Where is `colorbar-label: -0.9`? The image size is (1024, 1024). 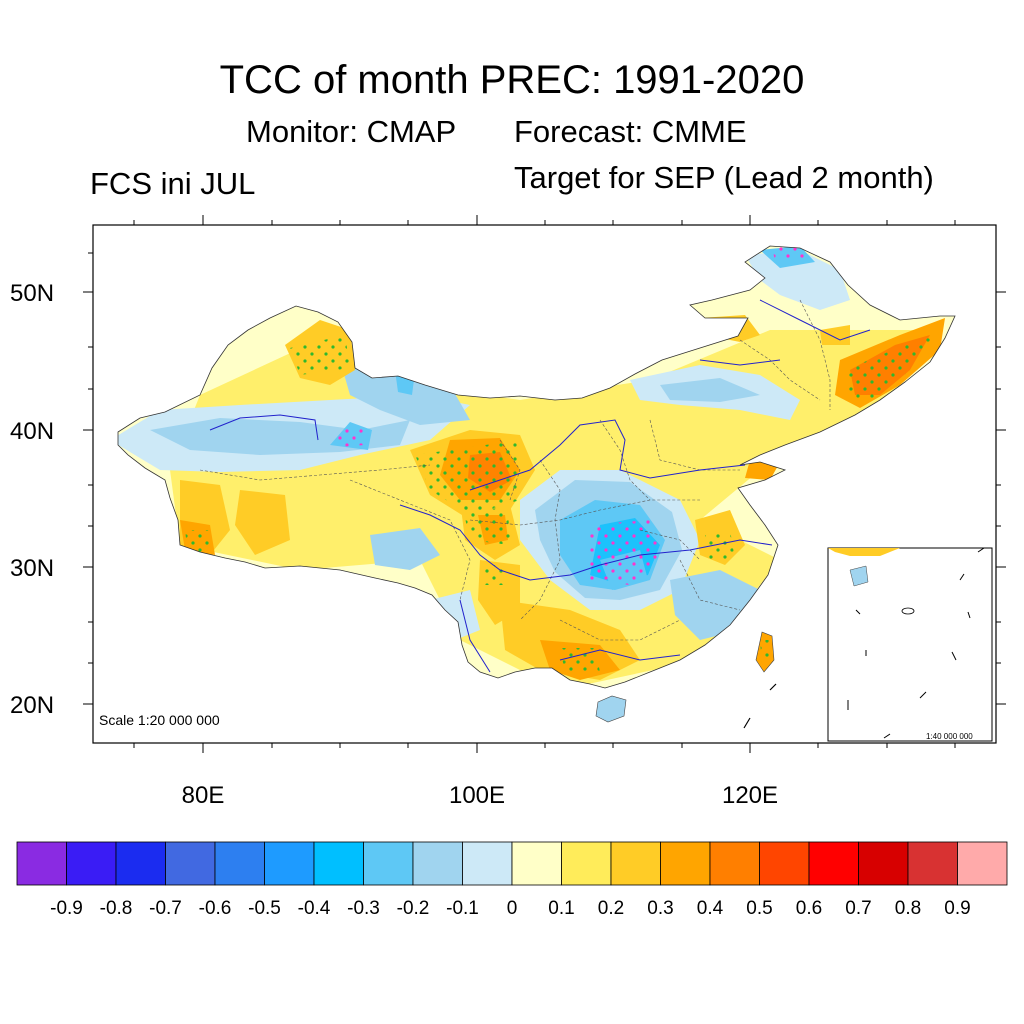 colorbar-label: -0.9 is located at coordinates (66, 908).